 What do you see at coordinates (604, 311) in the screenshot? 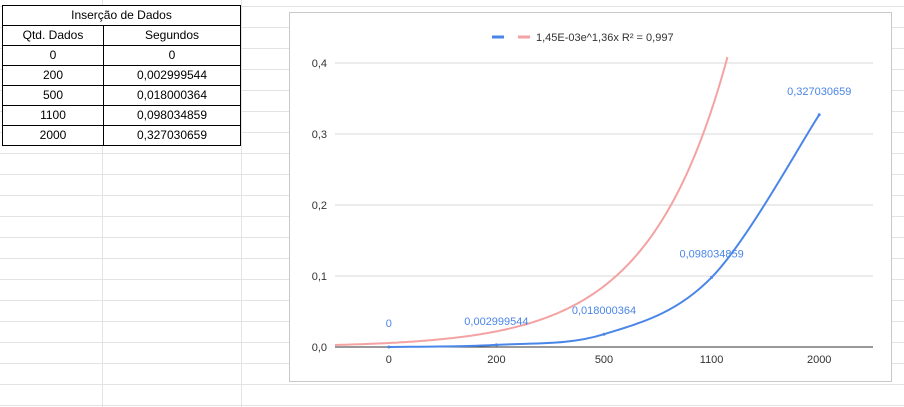
I see `data-label: 0,018000364` at bounding box center [604, 311].